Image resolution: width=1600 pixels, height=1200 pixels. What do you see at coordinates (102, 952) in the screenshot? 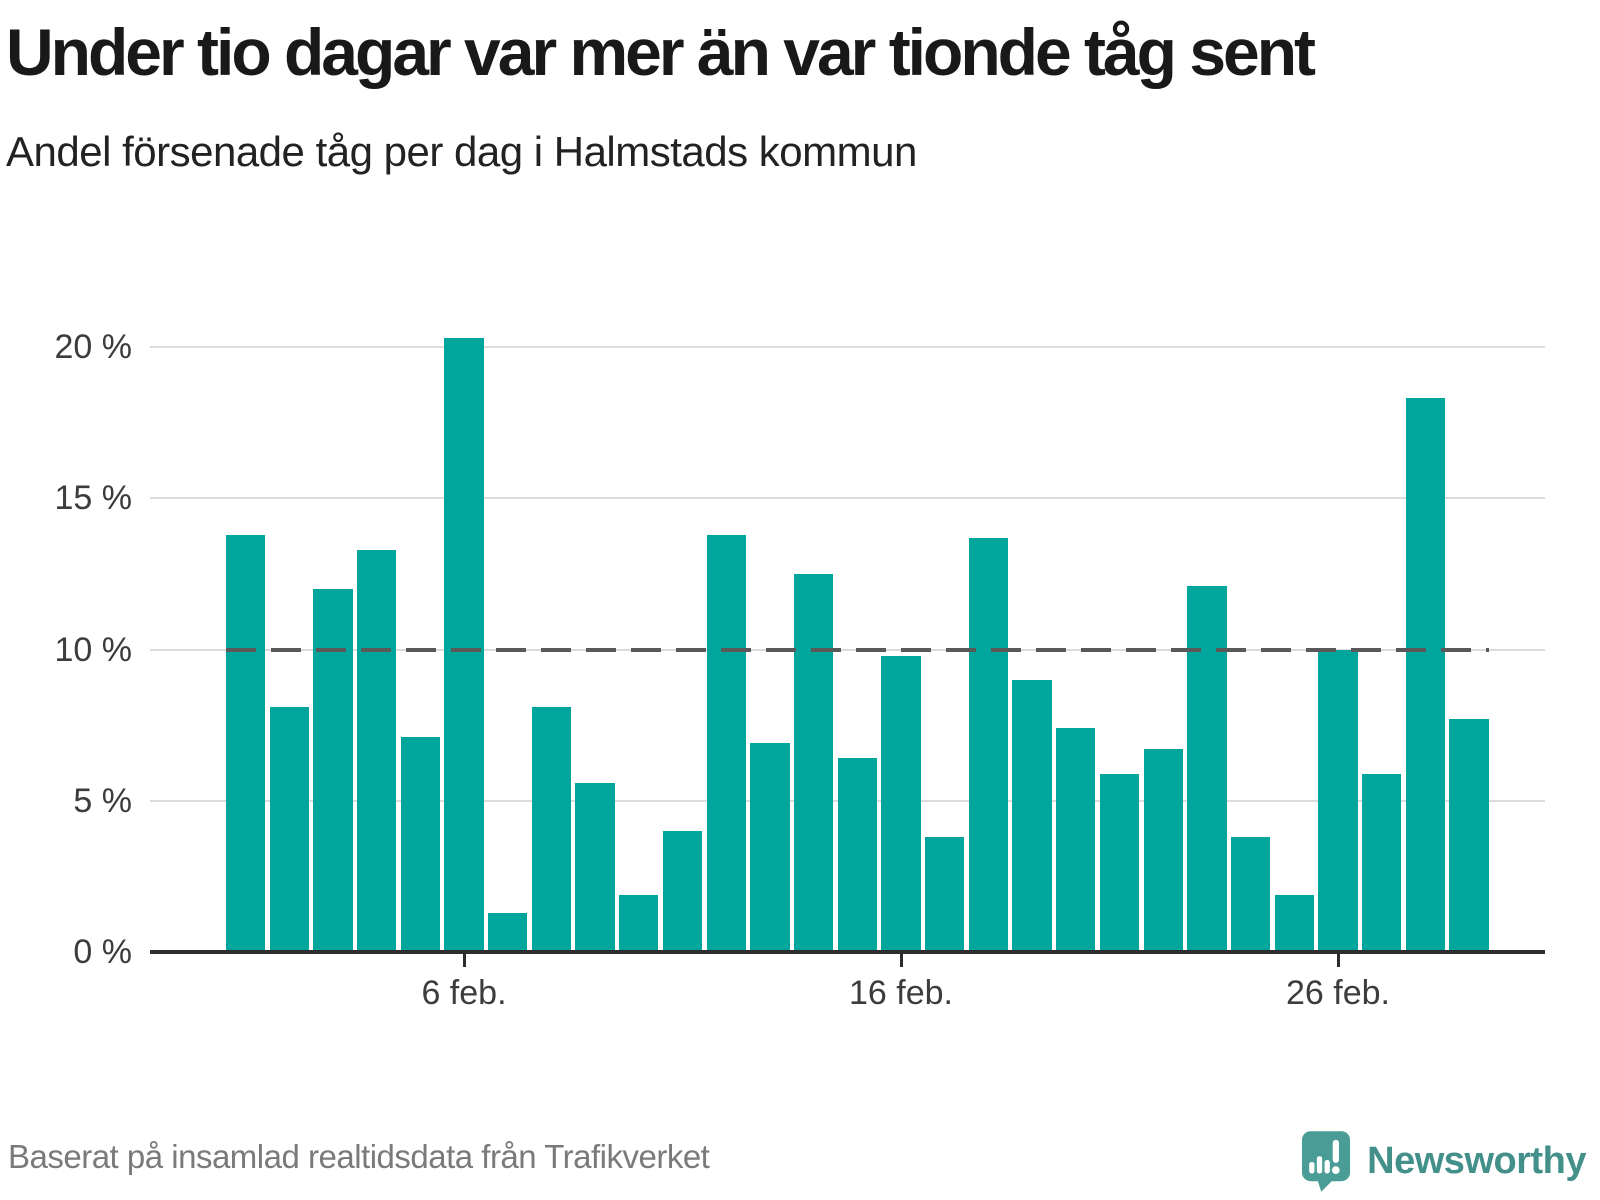
I see `y-axis-label-0: 0 %` at bounding box center [102, 952].